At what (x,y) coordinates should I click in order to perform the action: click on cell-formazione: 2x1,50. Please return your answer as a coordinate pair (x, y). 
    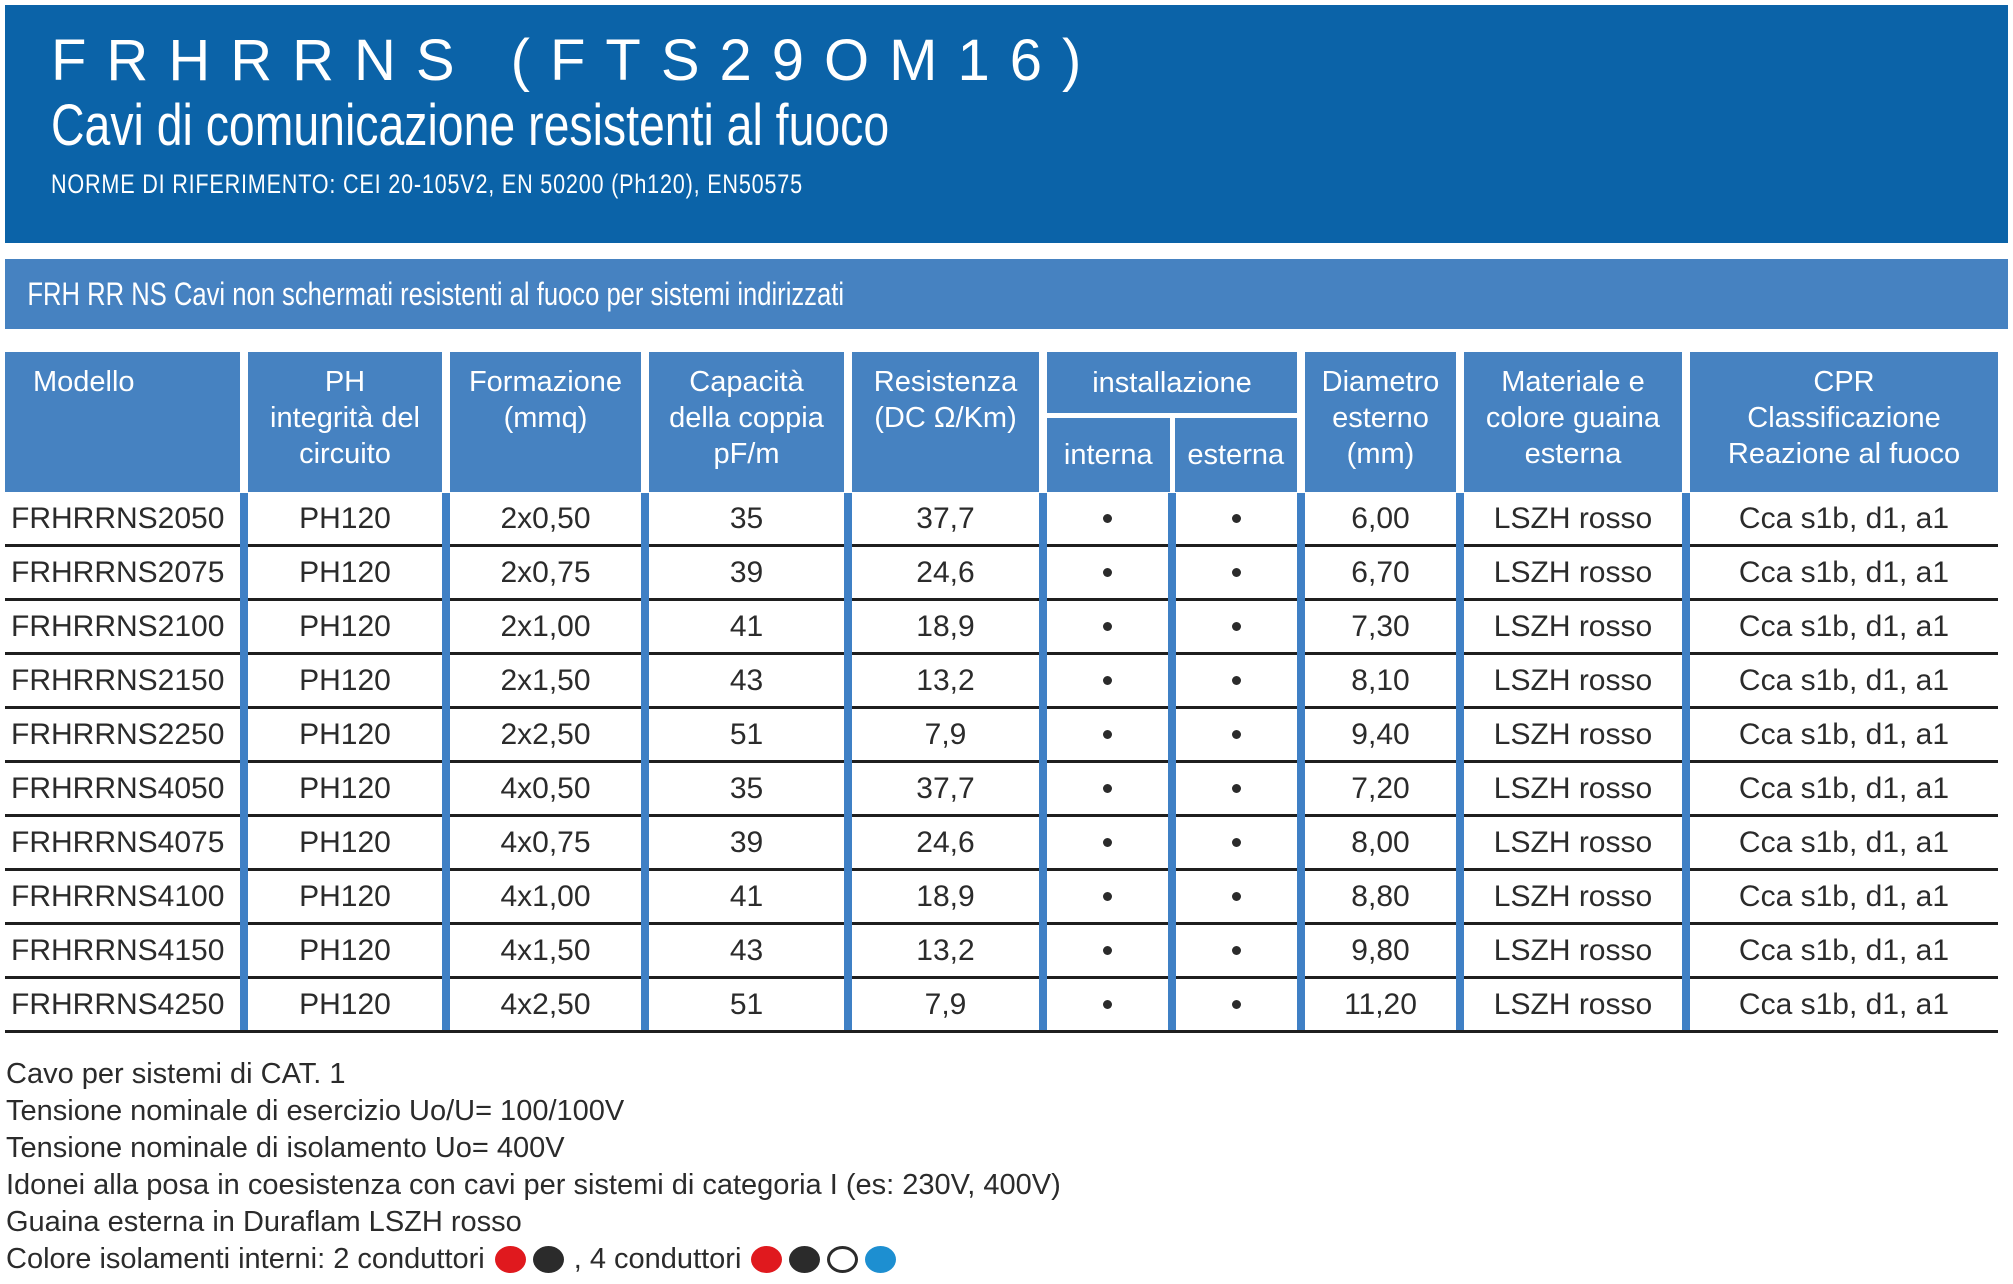
    Looking at the image, I should click on (545, 680).